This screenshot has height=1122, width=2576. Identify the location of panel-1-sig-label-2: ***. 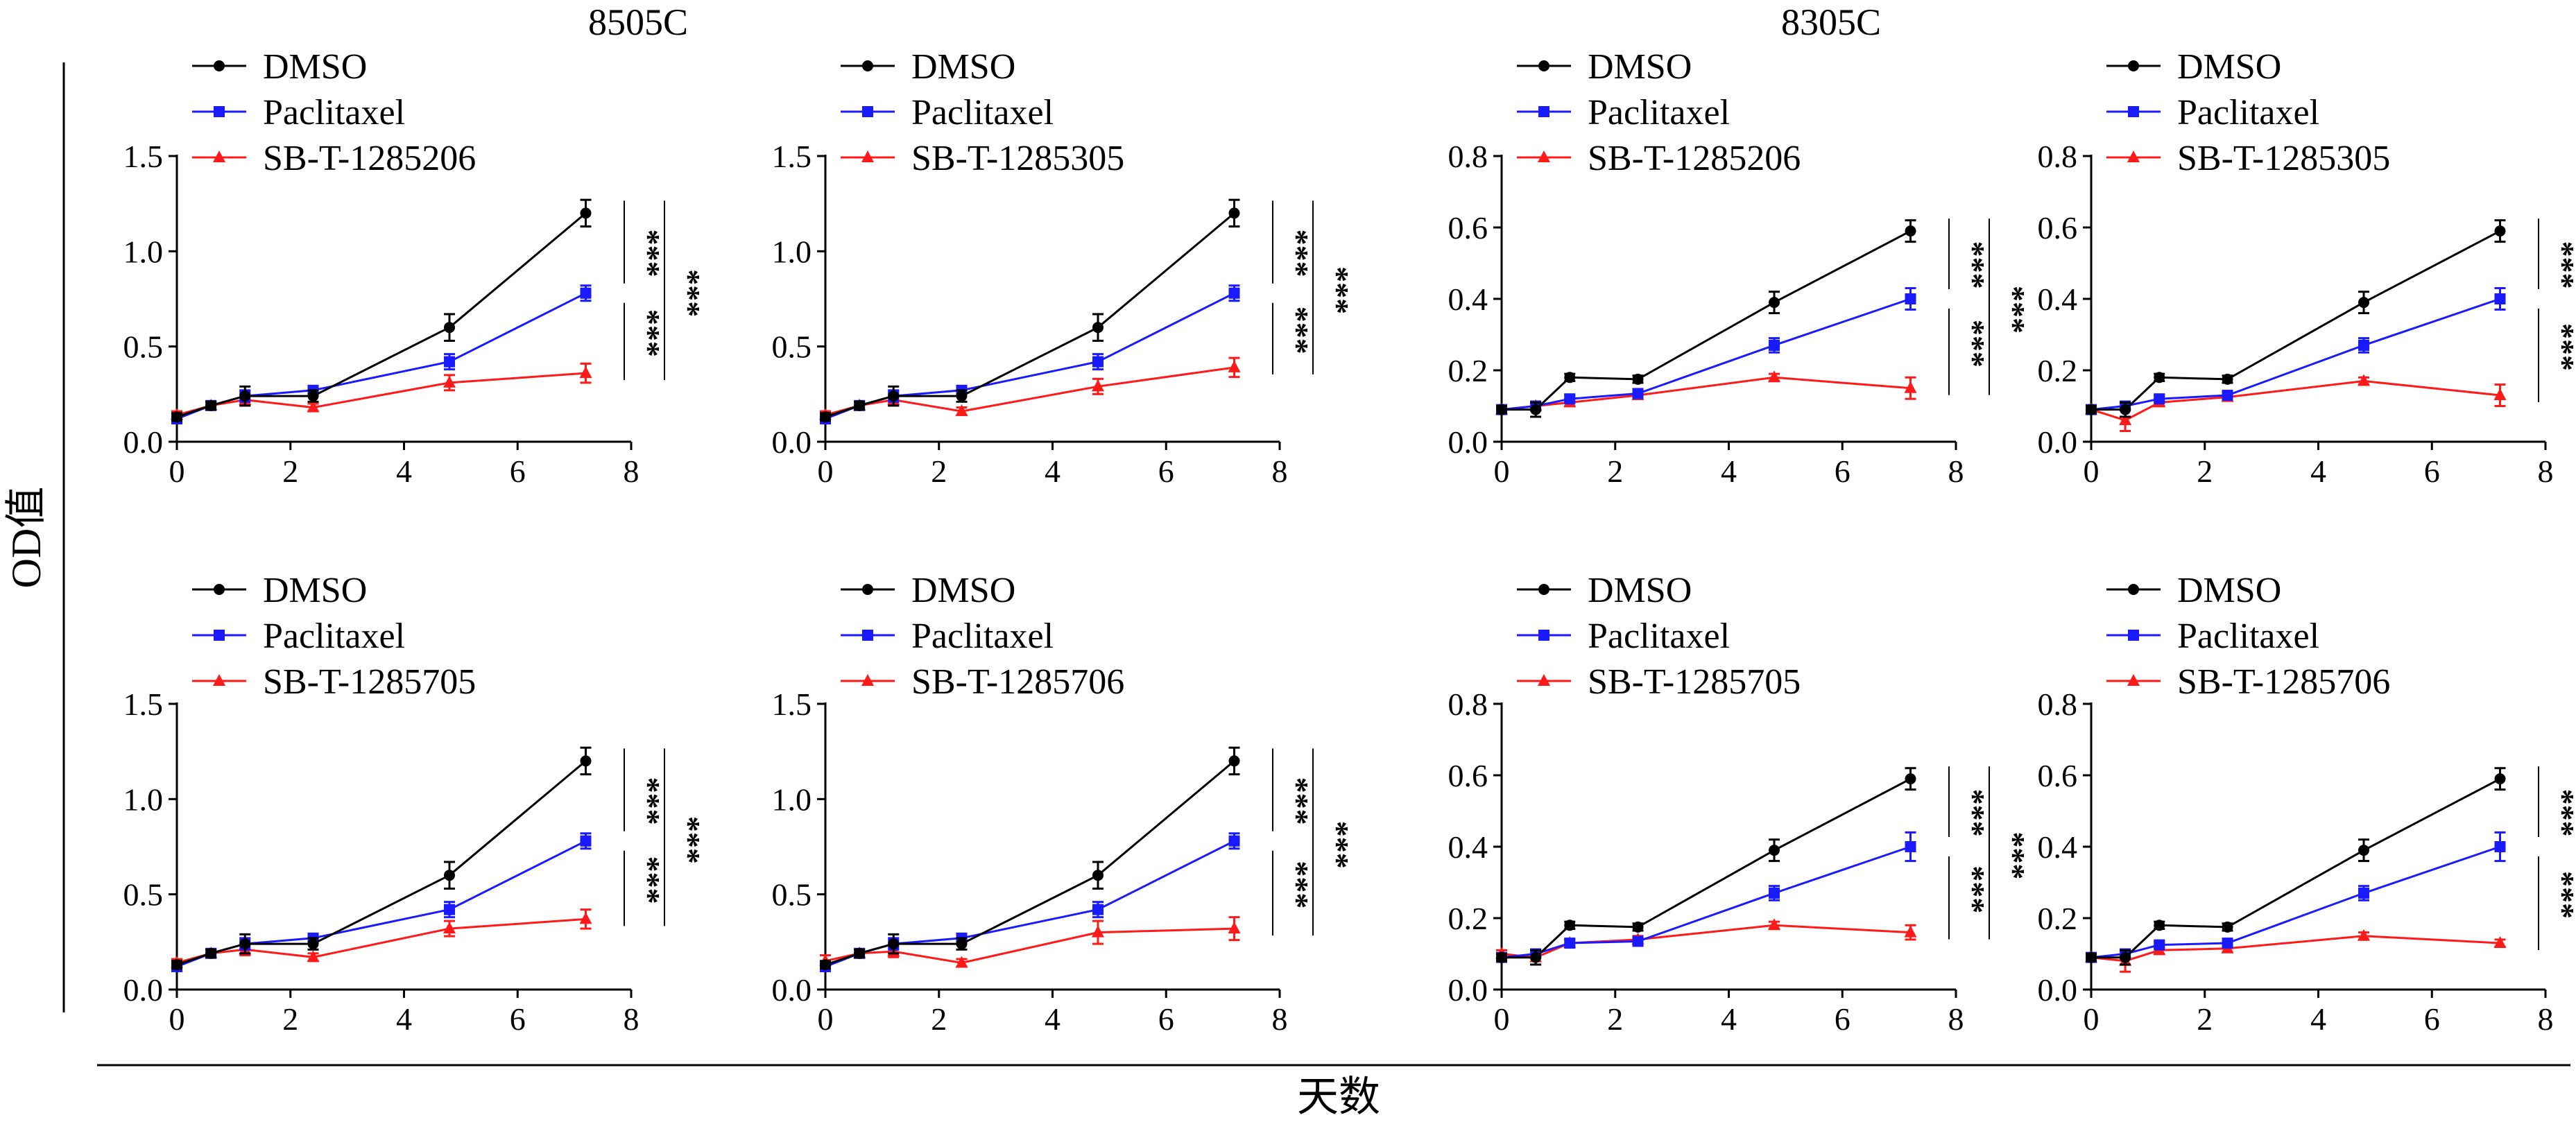
(1337, 290).